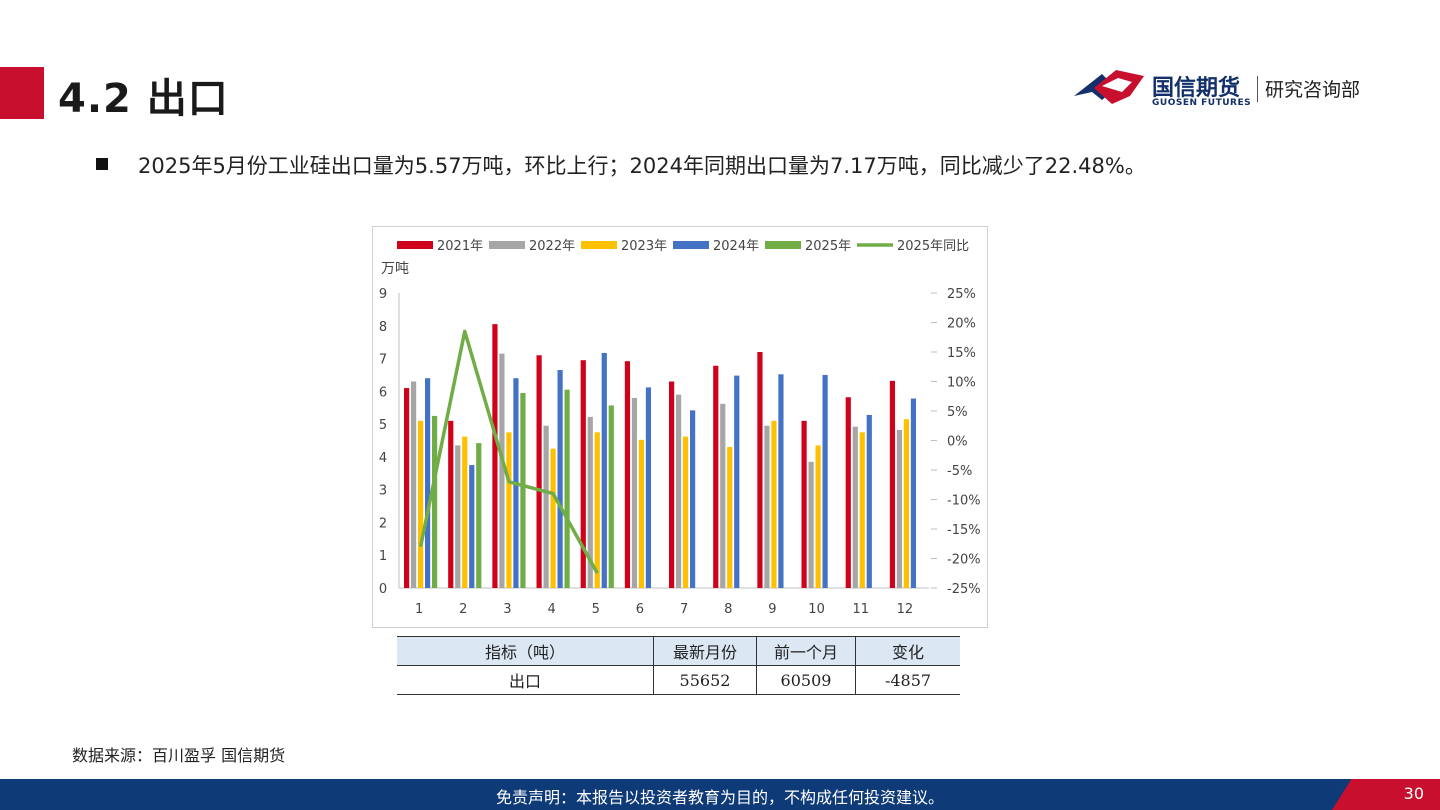  I want to click on y-tick-label: 2, so click(383, 523).